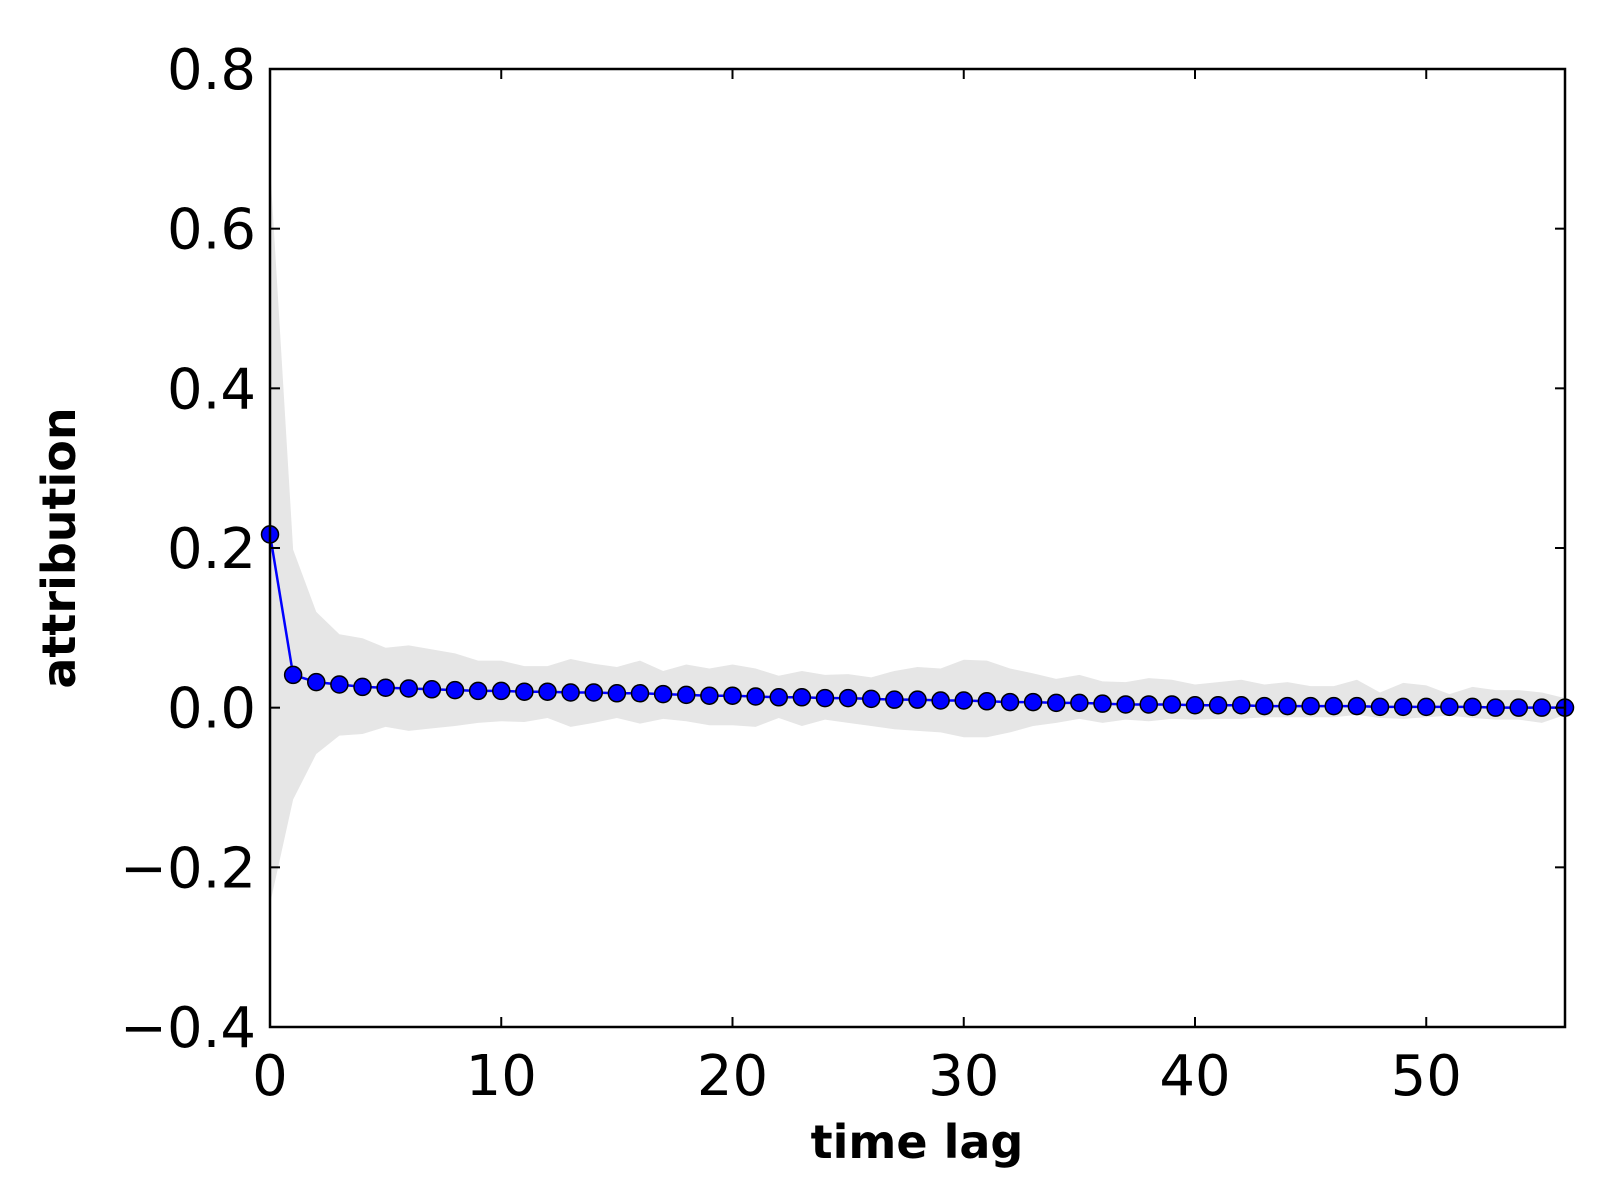 Image resolution: width=1600 pixels, height=1200 pixels. Describe the element at coordinates (59, 547) in the screenshot. I see `y-axis-label: attribution` at that location.